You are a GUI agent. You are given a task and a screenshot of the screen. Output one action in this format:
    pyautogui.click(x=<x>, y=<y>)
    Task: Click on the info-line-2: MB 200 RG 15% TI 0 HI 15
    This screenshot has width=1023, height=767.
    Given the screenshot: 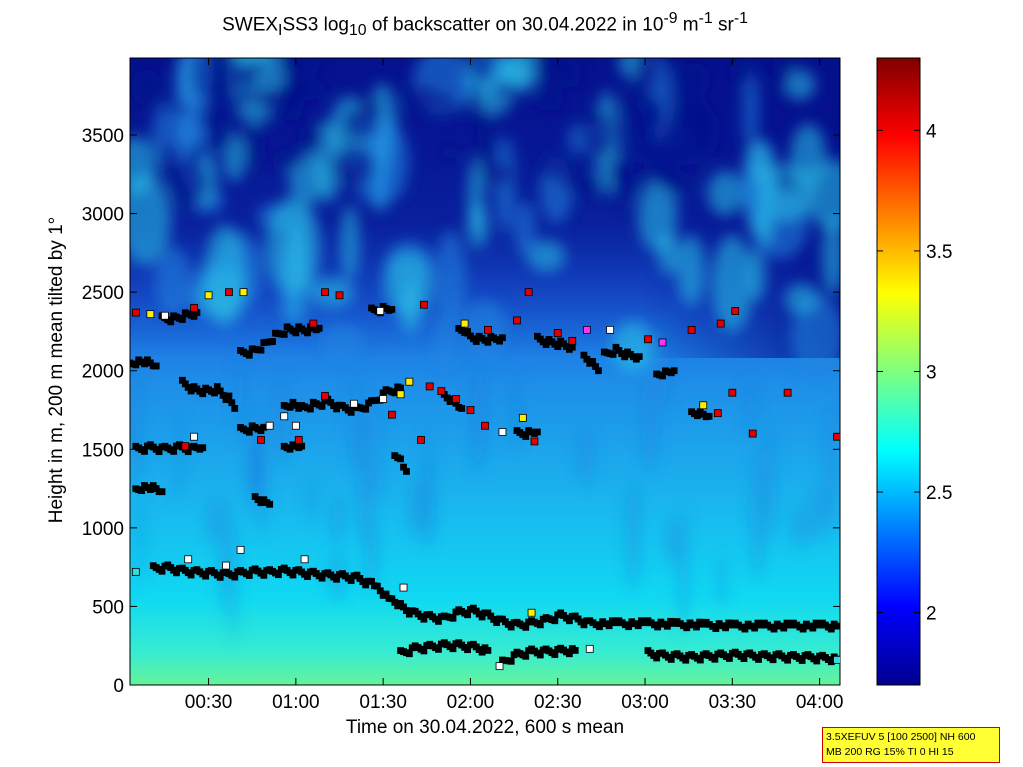 What is the action you would take?
    pyautogui.click(x=890, y=752)
    